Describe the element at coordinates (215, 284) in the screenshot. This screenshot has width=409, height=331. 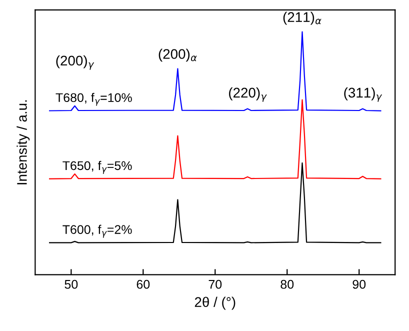
I see `x-tick-label: 70` at that location.